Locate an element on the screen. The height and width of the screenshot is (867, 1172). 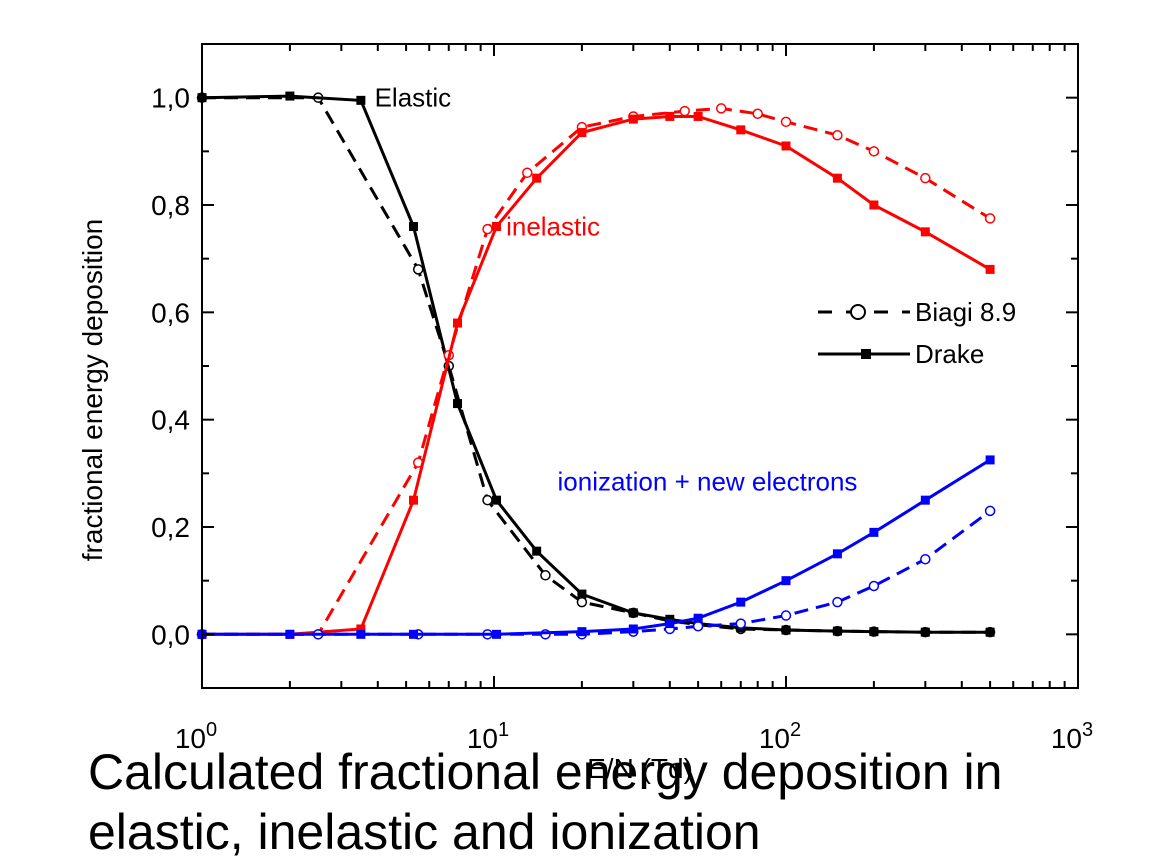
x-axis-label: E/N (Td) is located at coordinates (640, 768).